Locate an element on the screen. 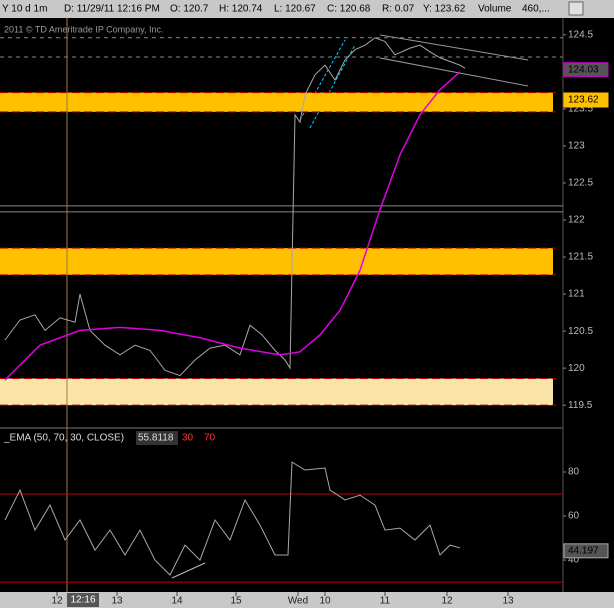  header-symbol: Y 10 d 1m is located at coordinates (24, 9).